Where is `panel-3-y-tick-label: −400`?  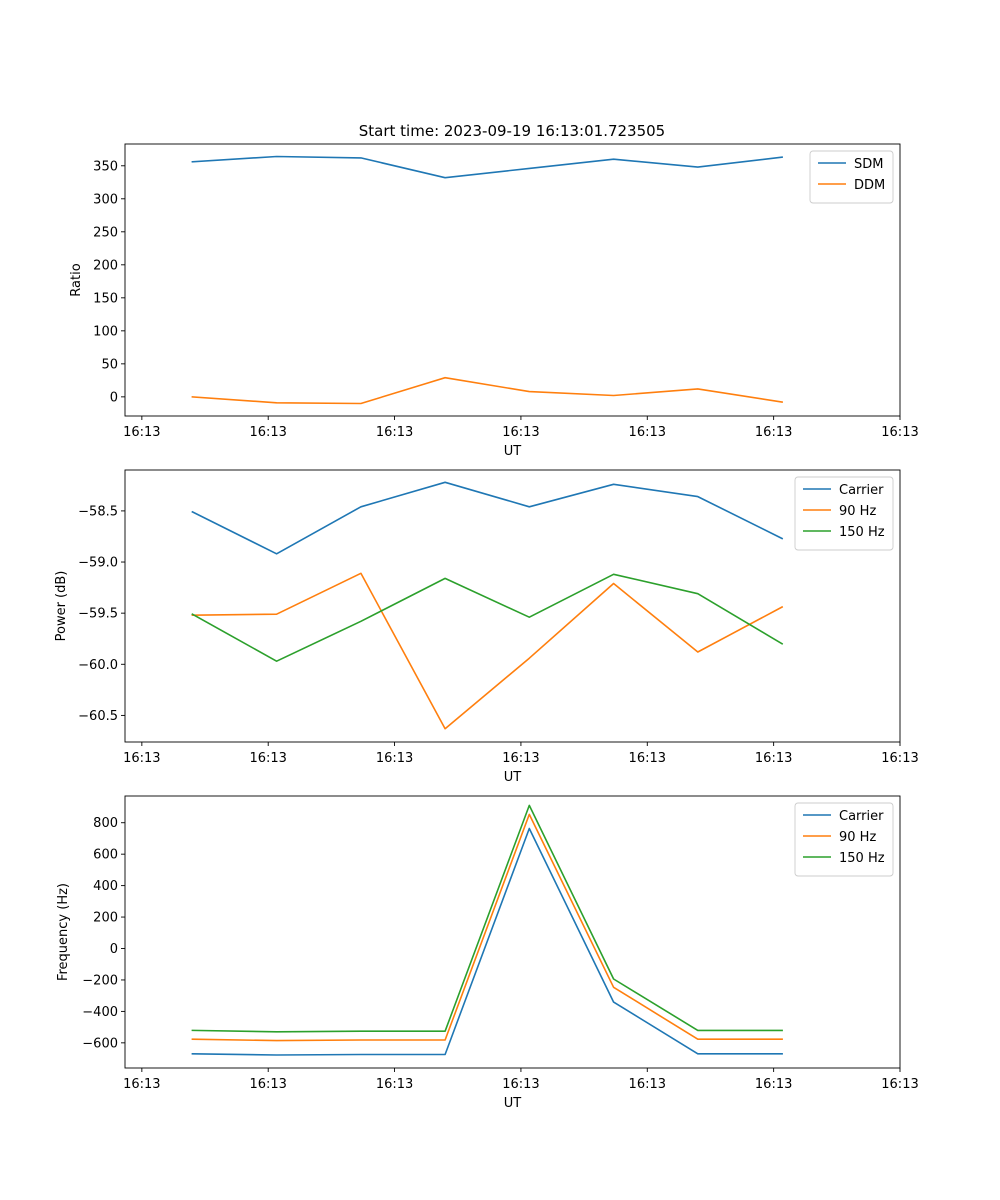
panel-3-y-tick-label: −400 is located at coordinates (100, 1012).